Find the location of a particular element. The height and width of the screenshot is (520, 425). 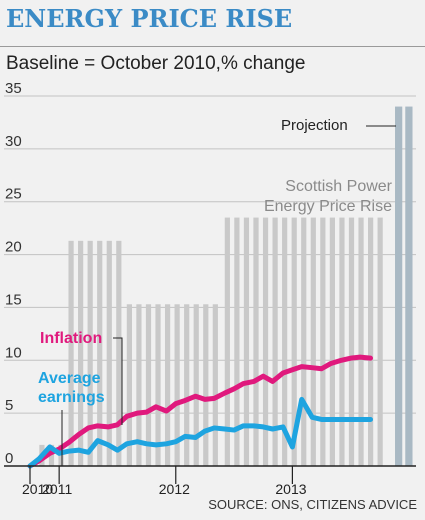

y-tick-label: 25 is located at coordinates (13, 194).